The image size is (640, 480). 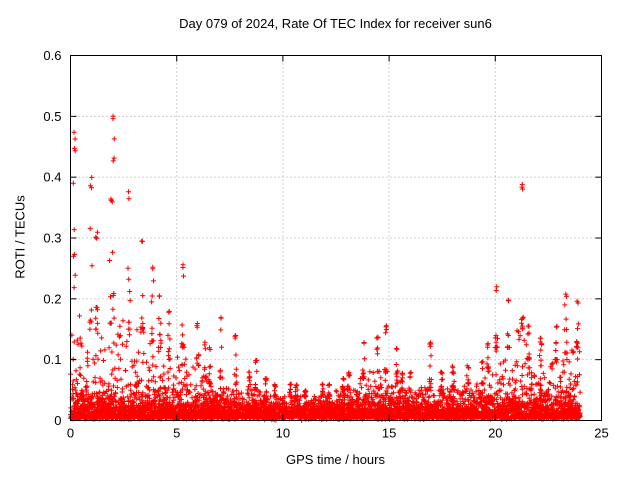 What do you see at coordinates (52, 177) in the screenshot?
I see `y-tick-label: 0.4` at bounding box center [52, 177].